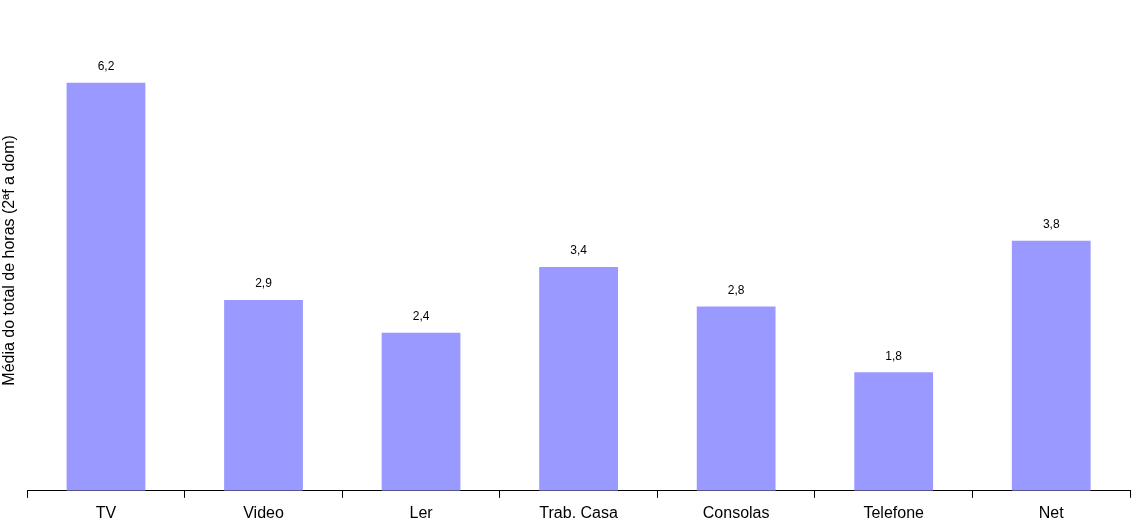  What do you see at coordinates (736, 512) in the screenshot?
I see `x-tick-label: Consolas` at bounding box center [736, 512].